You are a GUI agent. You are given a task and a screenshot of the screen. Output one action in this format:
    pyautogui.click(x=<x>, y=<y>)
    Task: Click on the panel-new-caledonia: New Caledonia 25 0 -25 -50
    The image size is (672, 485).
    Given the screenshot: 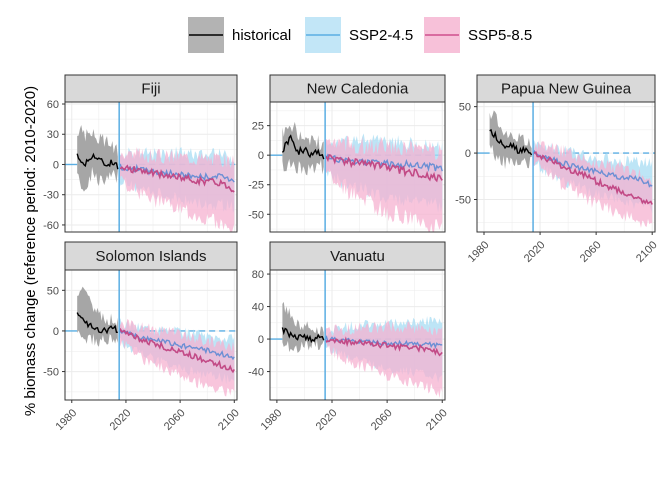 What is the action you would take?
    pyautogui.click(x=347, y=153)
    